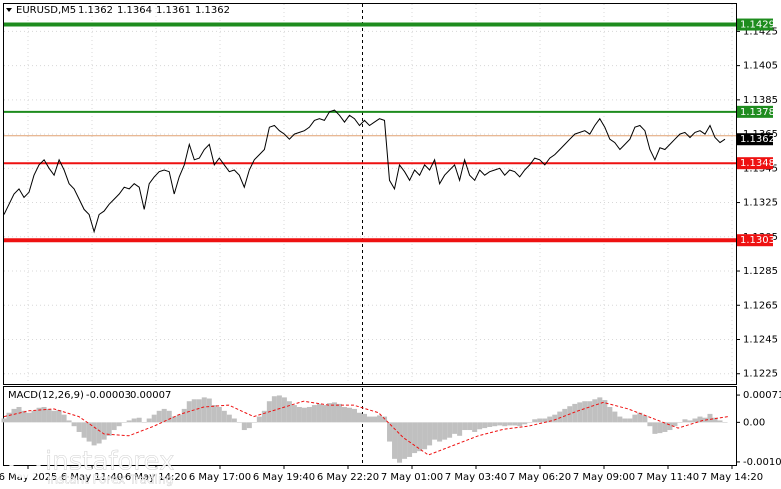 This screenshot has width=781, height=489. What do you see at coordinates (760, 31) in the screenshot?
I see `y-tick-label: 1.1425` at bounding box center [760, 31].